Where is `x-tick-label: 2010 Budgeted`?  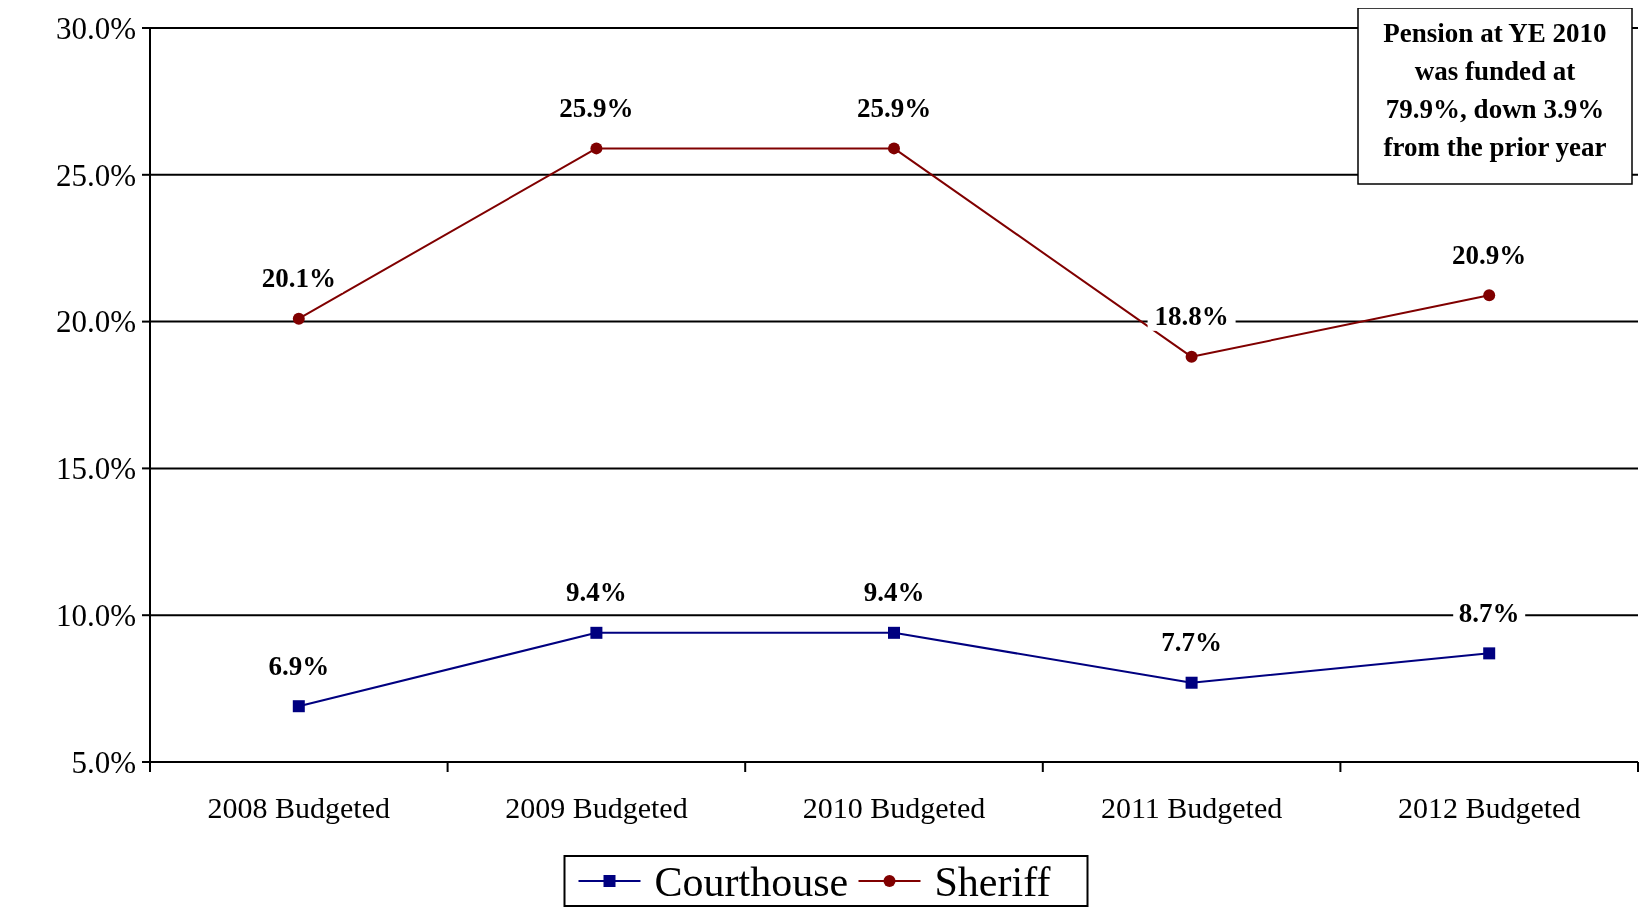 x-tick-label: 2010 Budgeted is located at coordinates (894, 807).